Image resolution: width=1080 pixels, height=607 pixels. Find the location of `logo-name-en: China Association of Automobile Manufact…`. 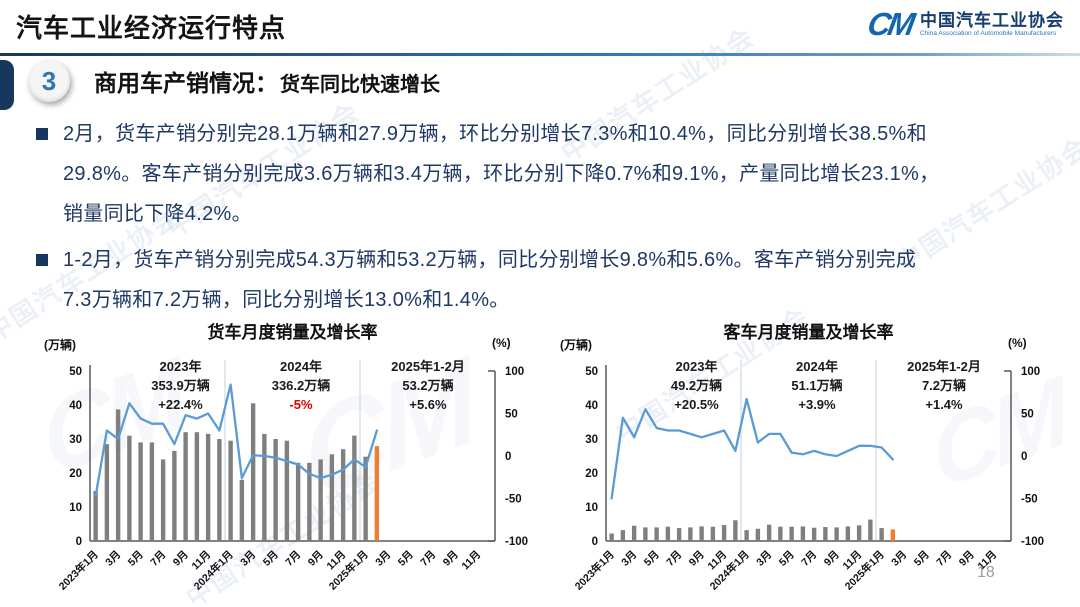

logo-name-en: China Association of Automobile Manufact… is located at coordinates (988, 34).